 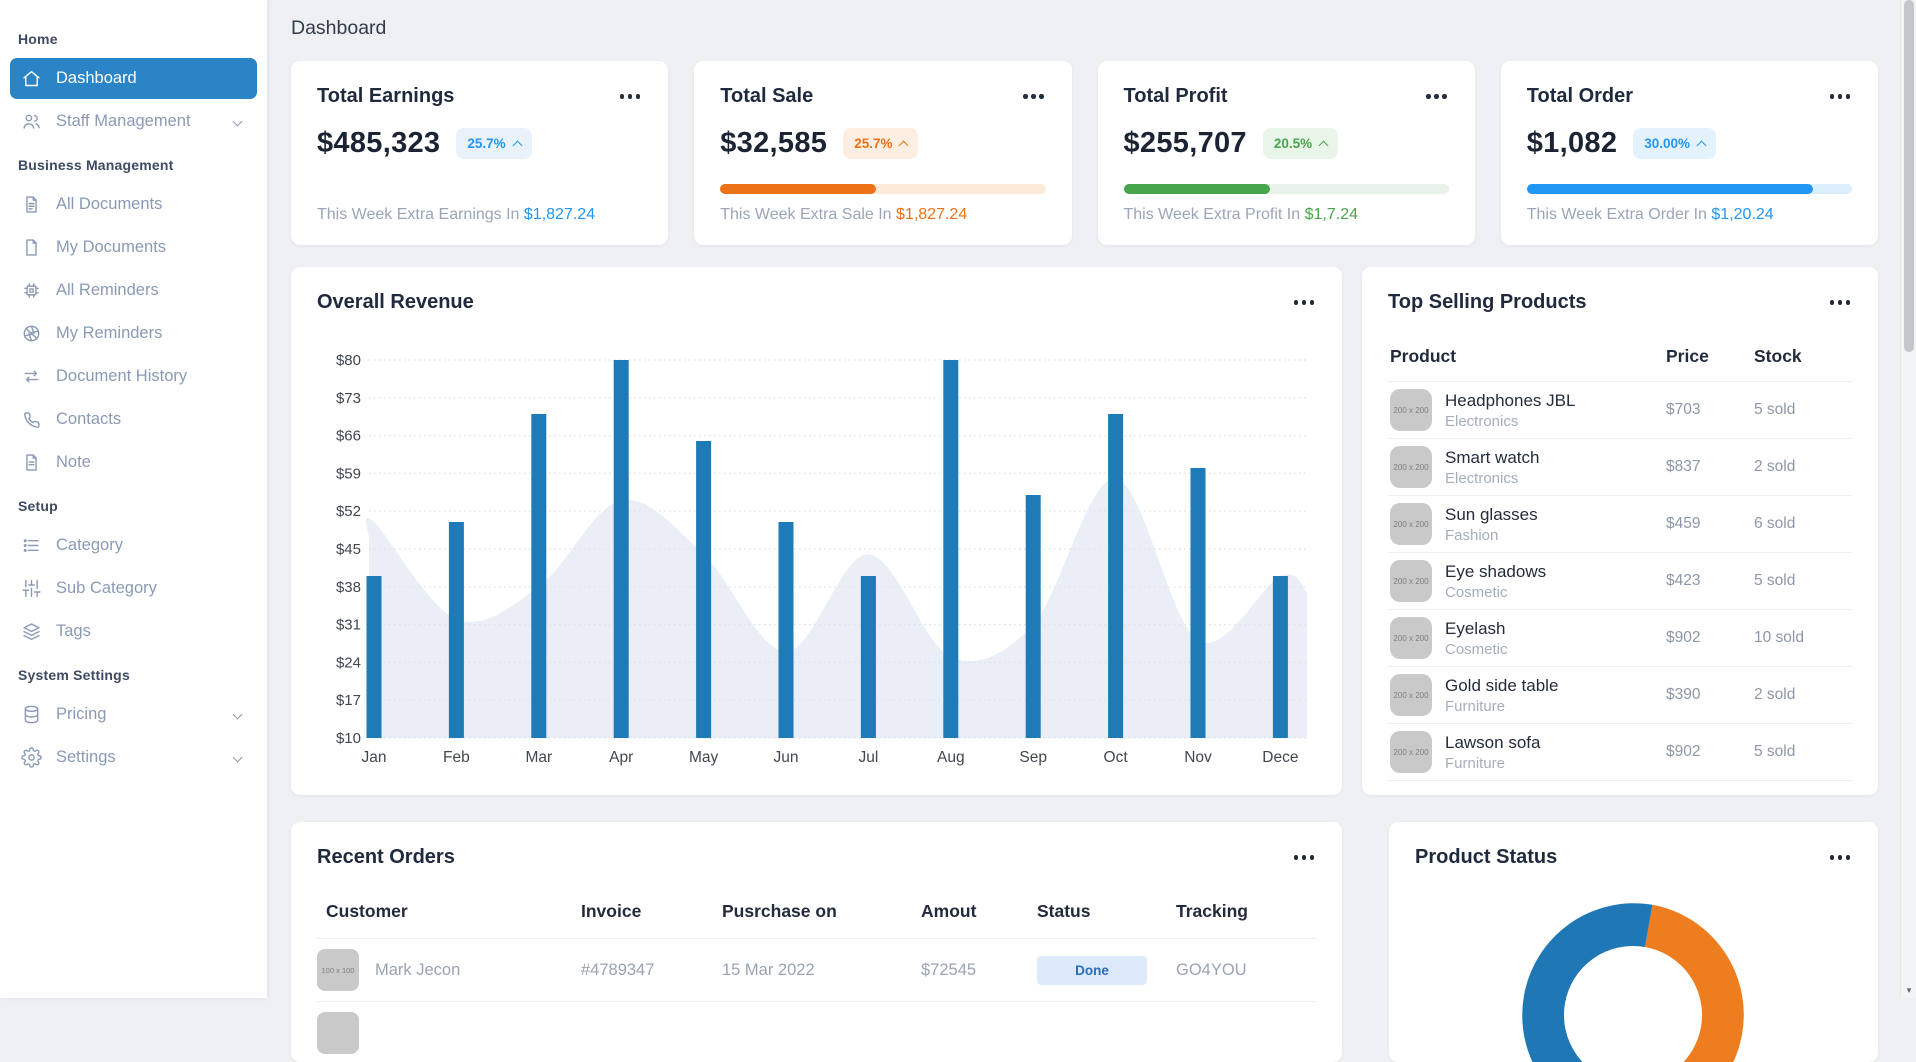 I want to click on footer-amount: $1,7.24, so click(x=1331, y=214).